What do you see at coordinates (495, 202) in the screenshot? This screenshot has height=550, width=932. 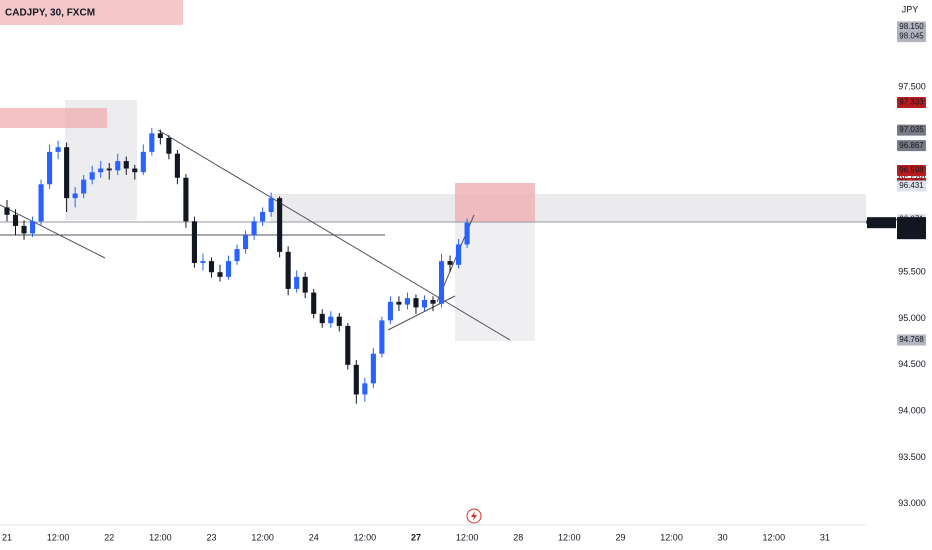 I see `target-zone` at bounding box center [495, 202].